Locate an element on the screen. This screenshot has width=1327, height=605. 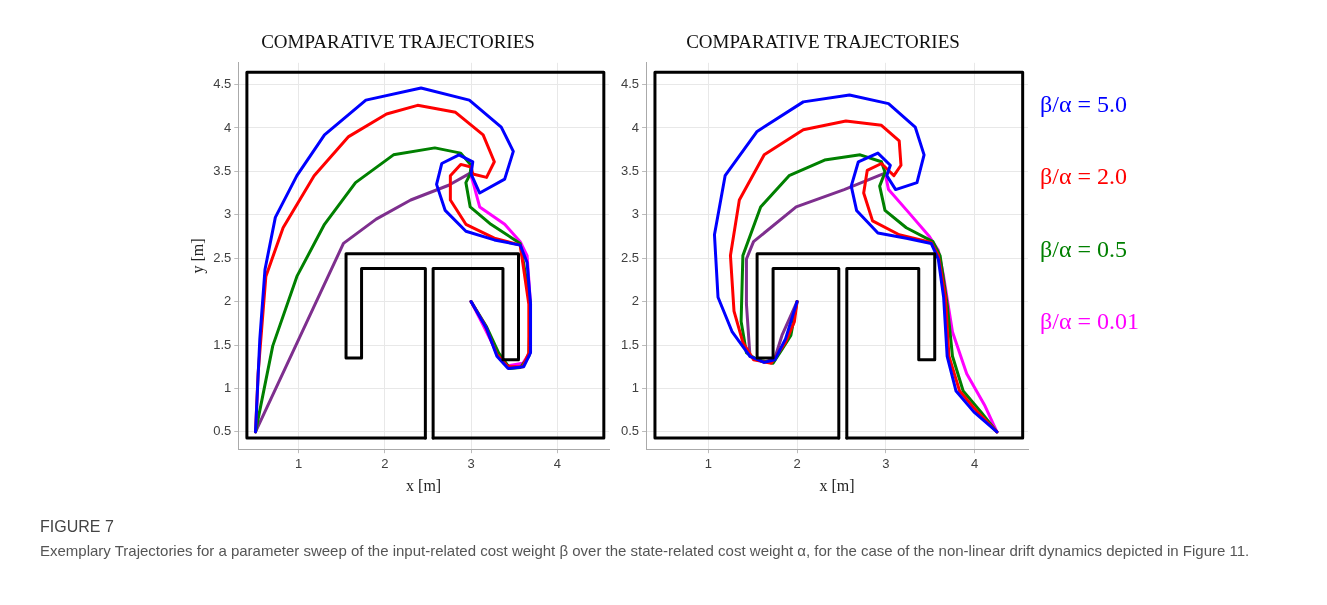
text: β/α = 0.5 is located at coordinates (1084, 249).